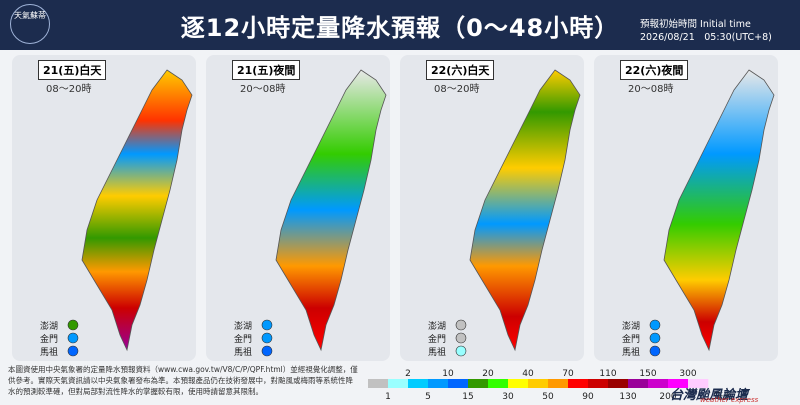 This screenshot has height=405, width=800. I want to click on legend-unit: 毫米, so click(723, 396).